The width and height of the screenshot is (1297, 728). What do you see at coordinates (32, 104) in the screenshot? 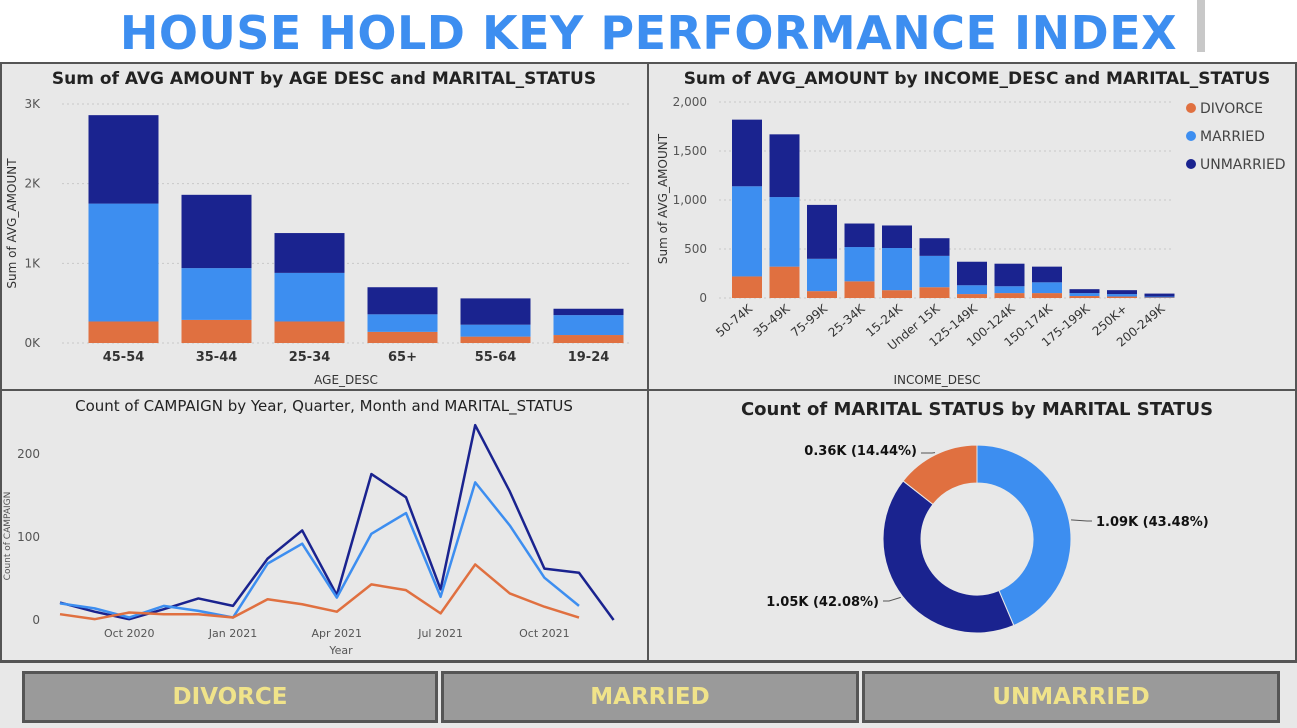
I see `y-tick-label: 3K` at bounding box center [32, 104].